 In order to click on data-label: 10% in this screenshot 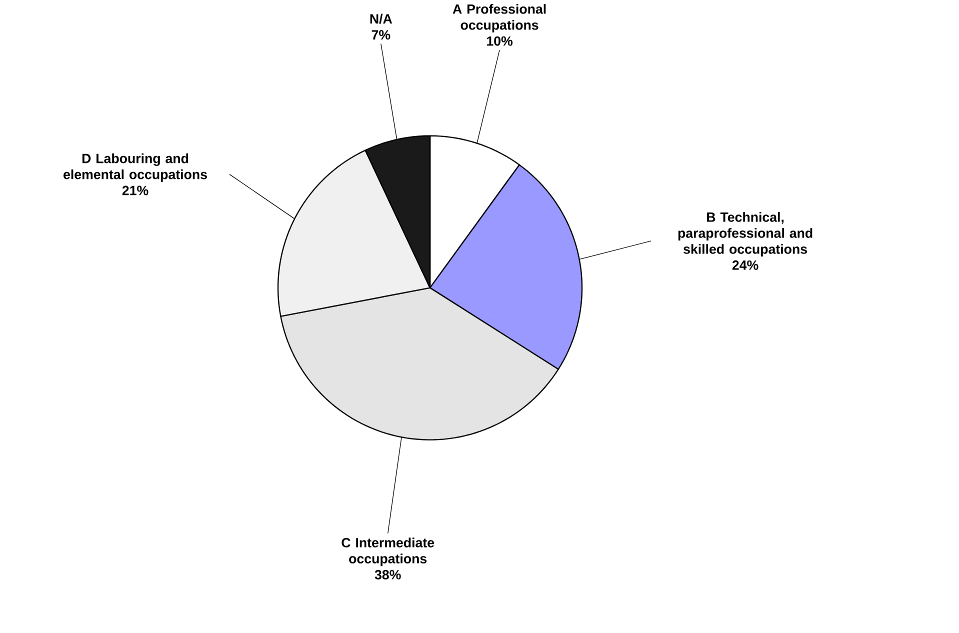, I will do `click(500, 41)`.